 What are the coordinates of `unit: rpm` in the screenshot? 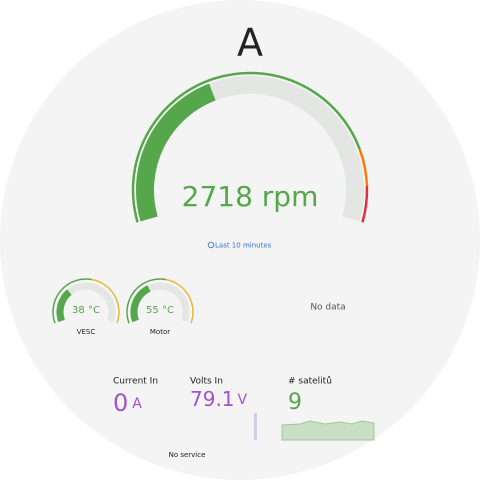 It's located at (290, 196).